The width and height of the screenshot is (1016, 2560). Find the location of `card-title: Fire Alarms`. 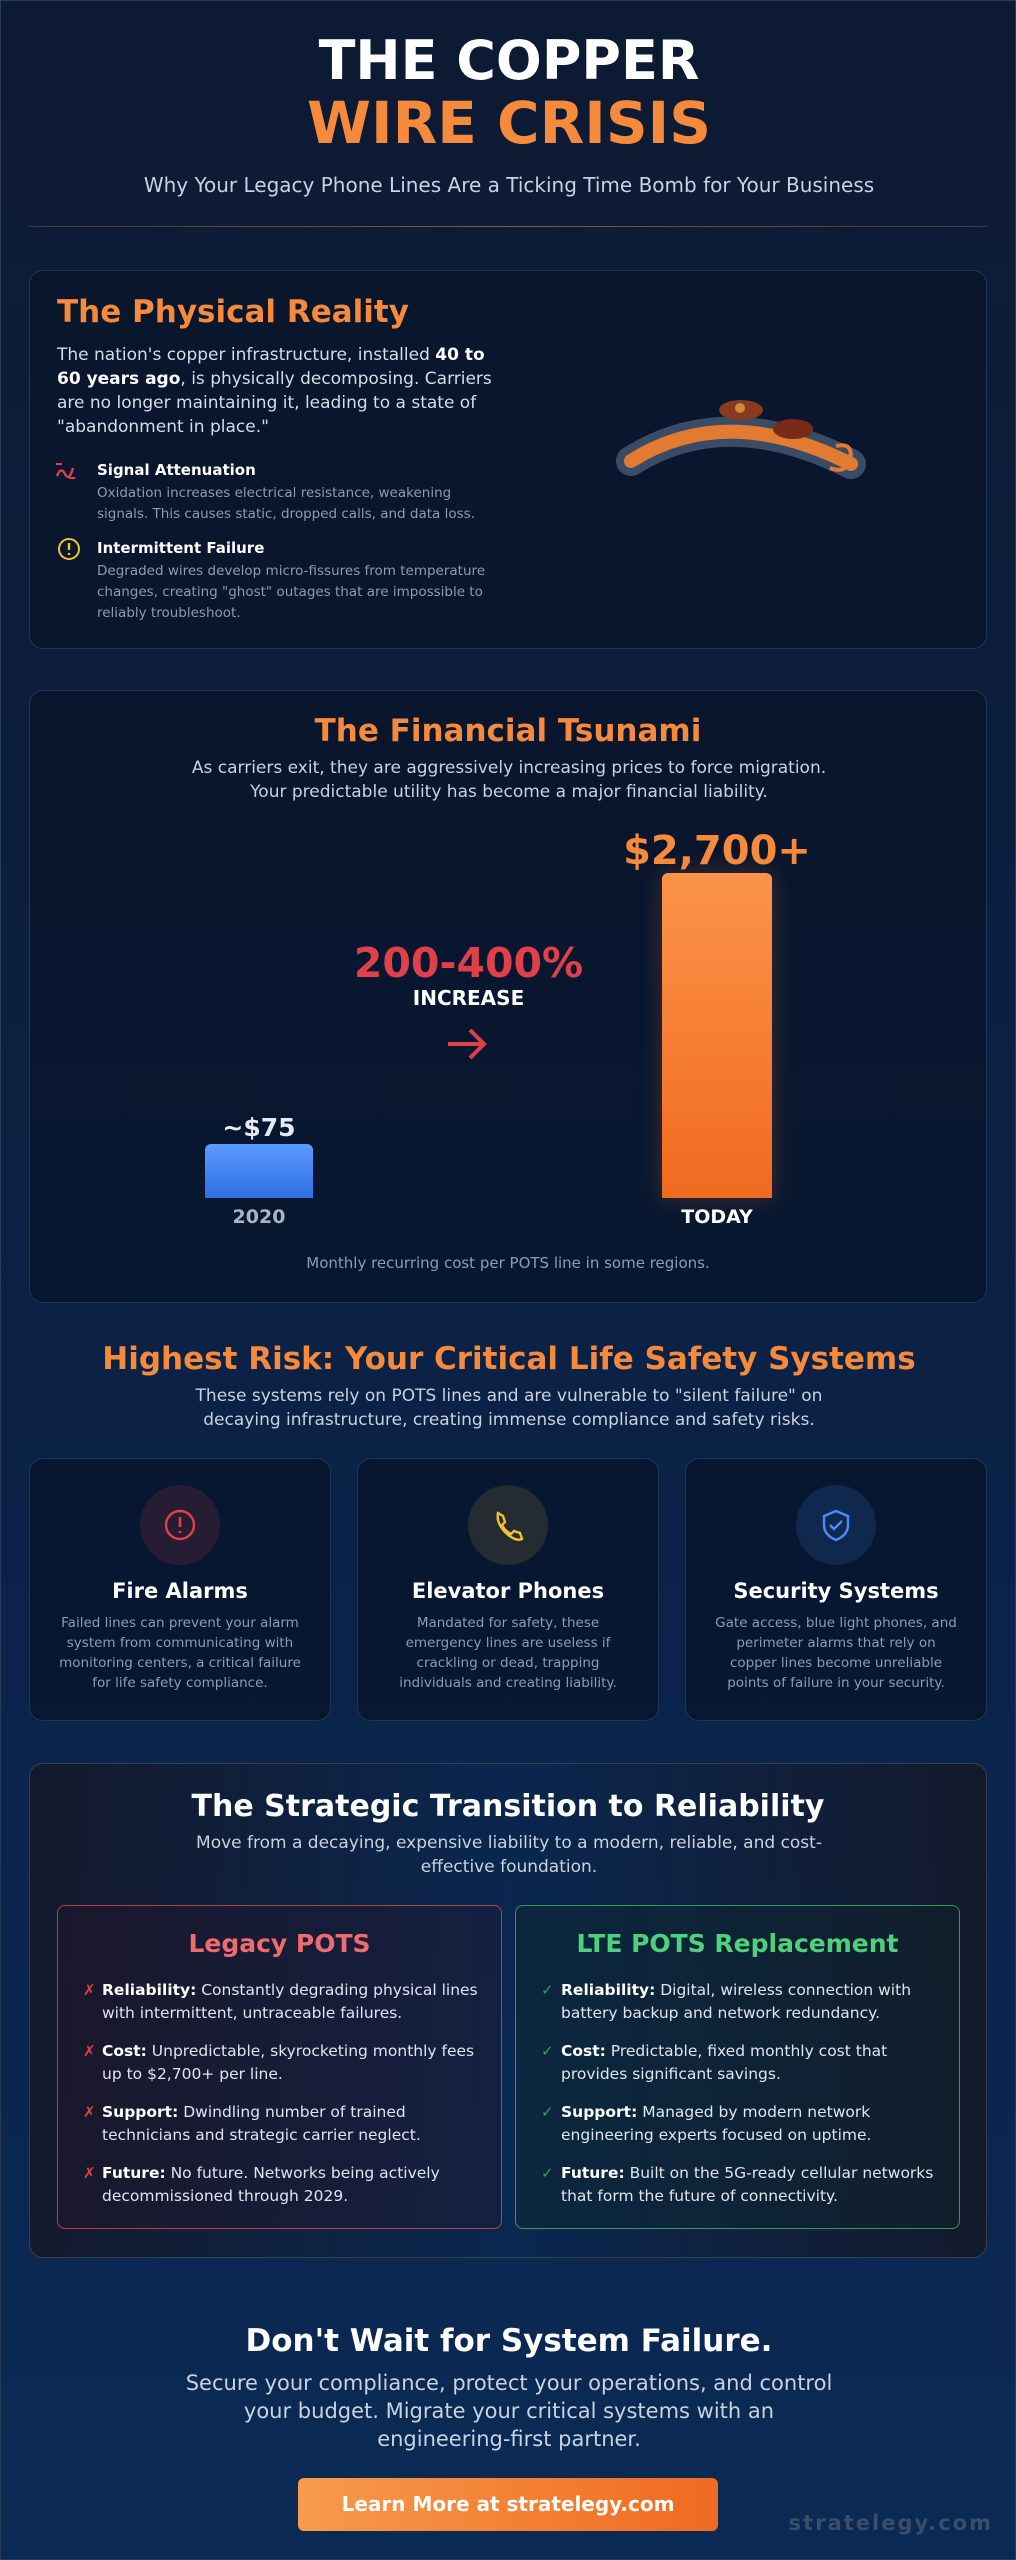

card-title: Fire Alarms is located at coordinates (180, 1591).